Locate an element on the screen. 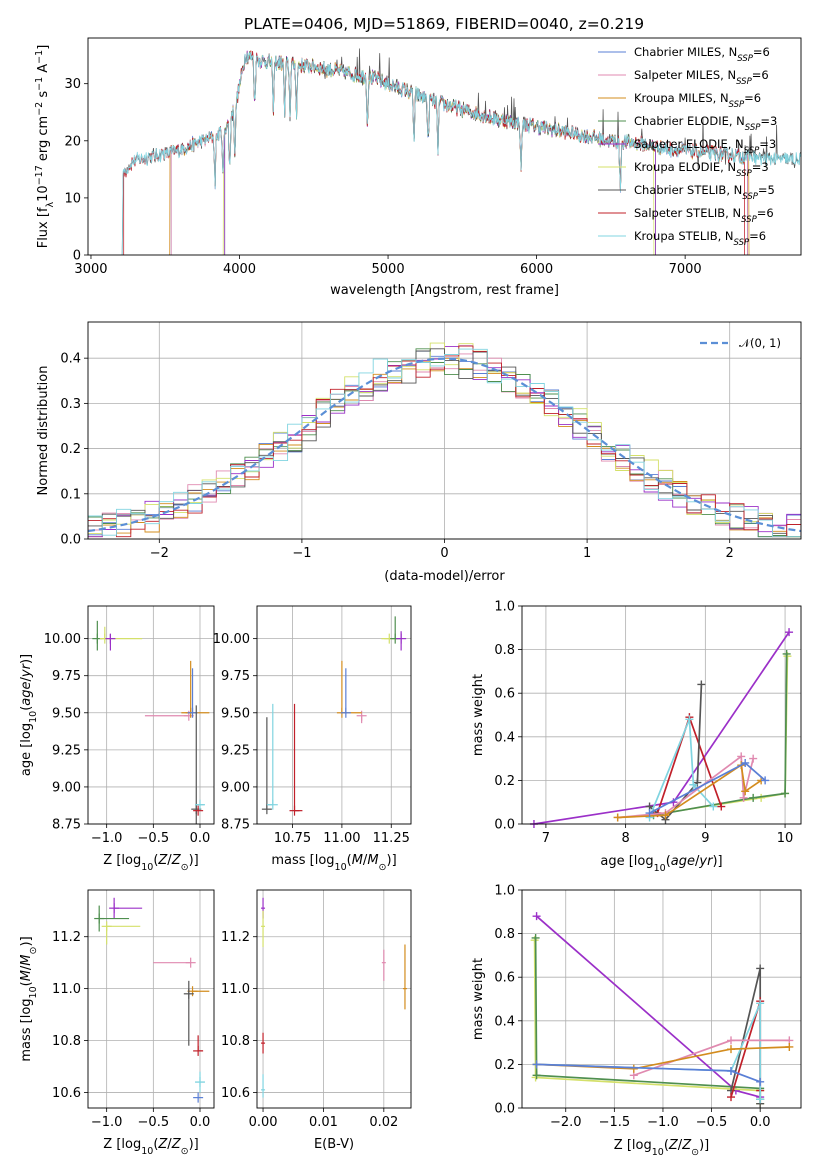 Image resolution: width=819 pixels, height=1170 pixels. x-tick-label: −1 is located at coordinates (301, 553).